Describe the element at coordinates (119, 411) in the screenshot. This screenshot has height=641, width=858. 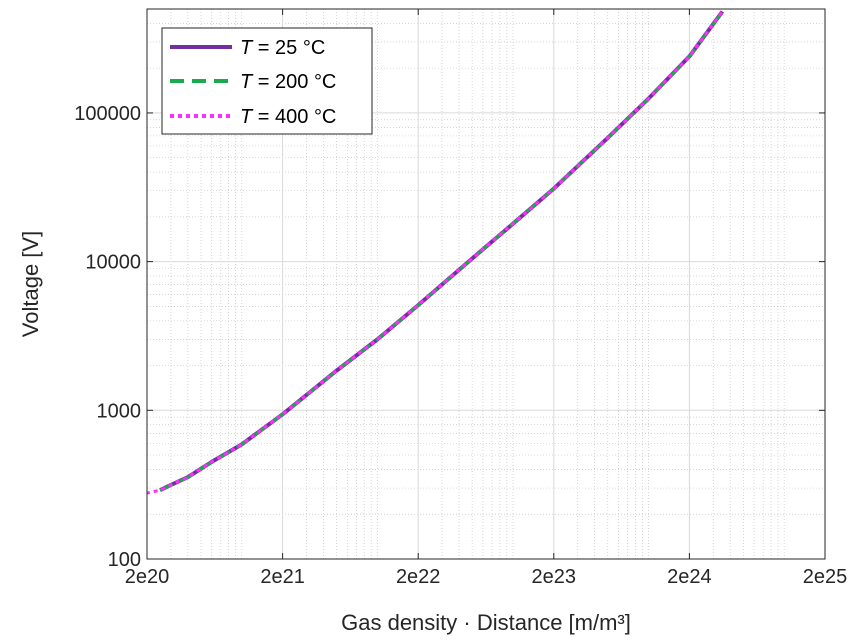
I see `y-tick-label: 1000` at that location.